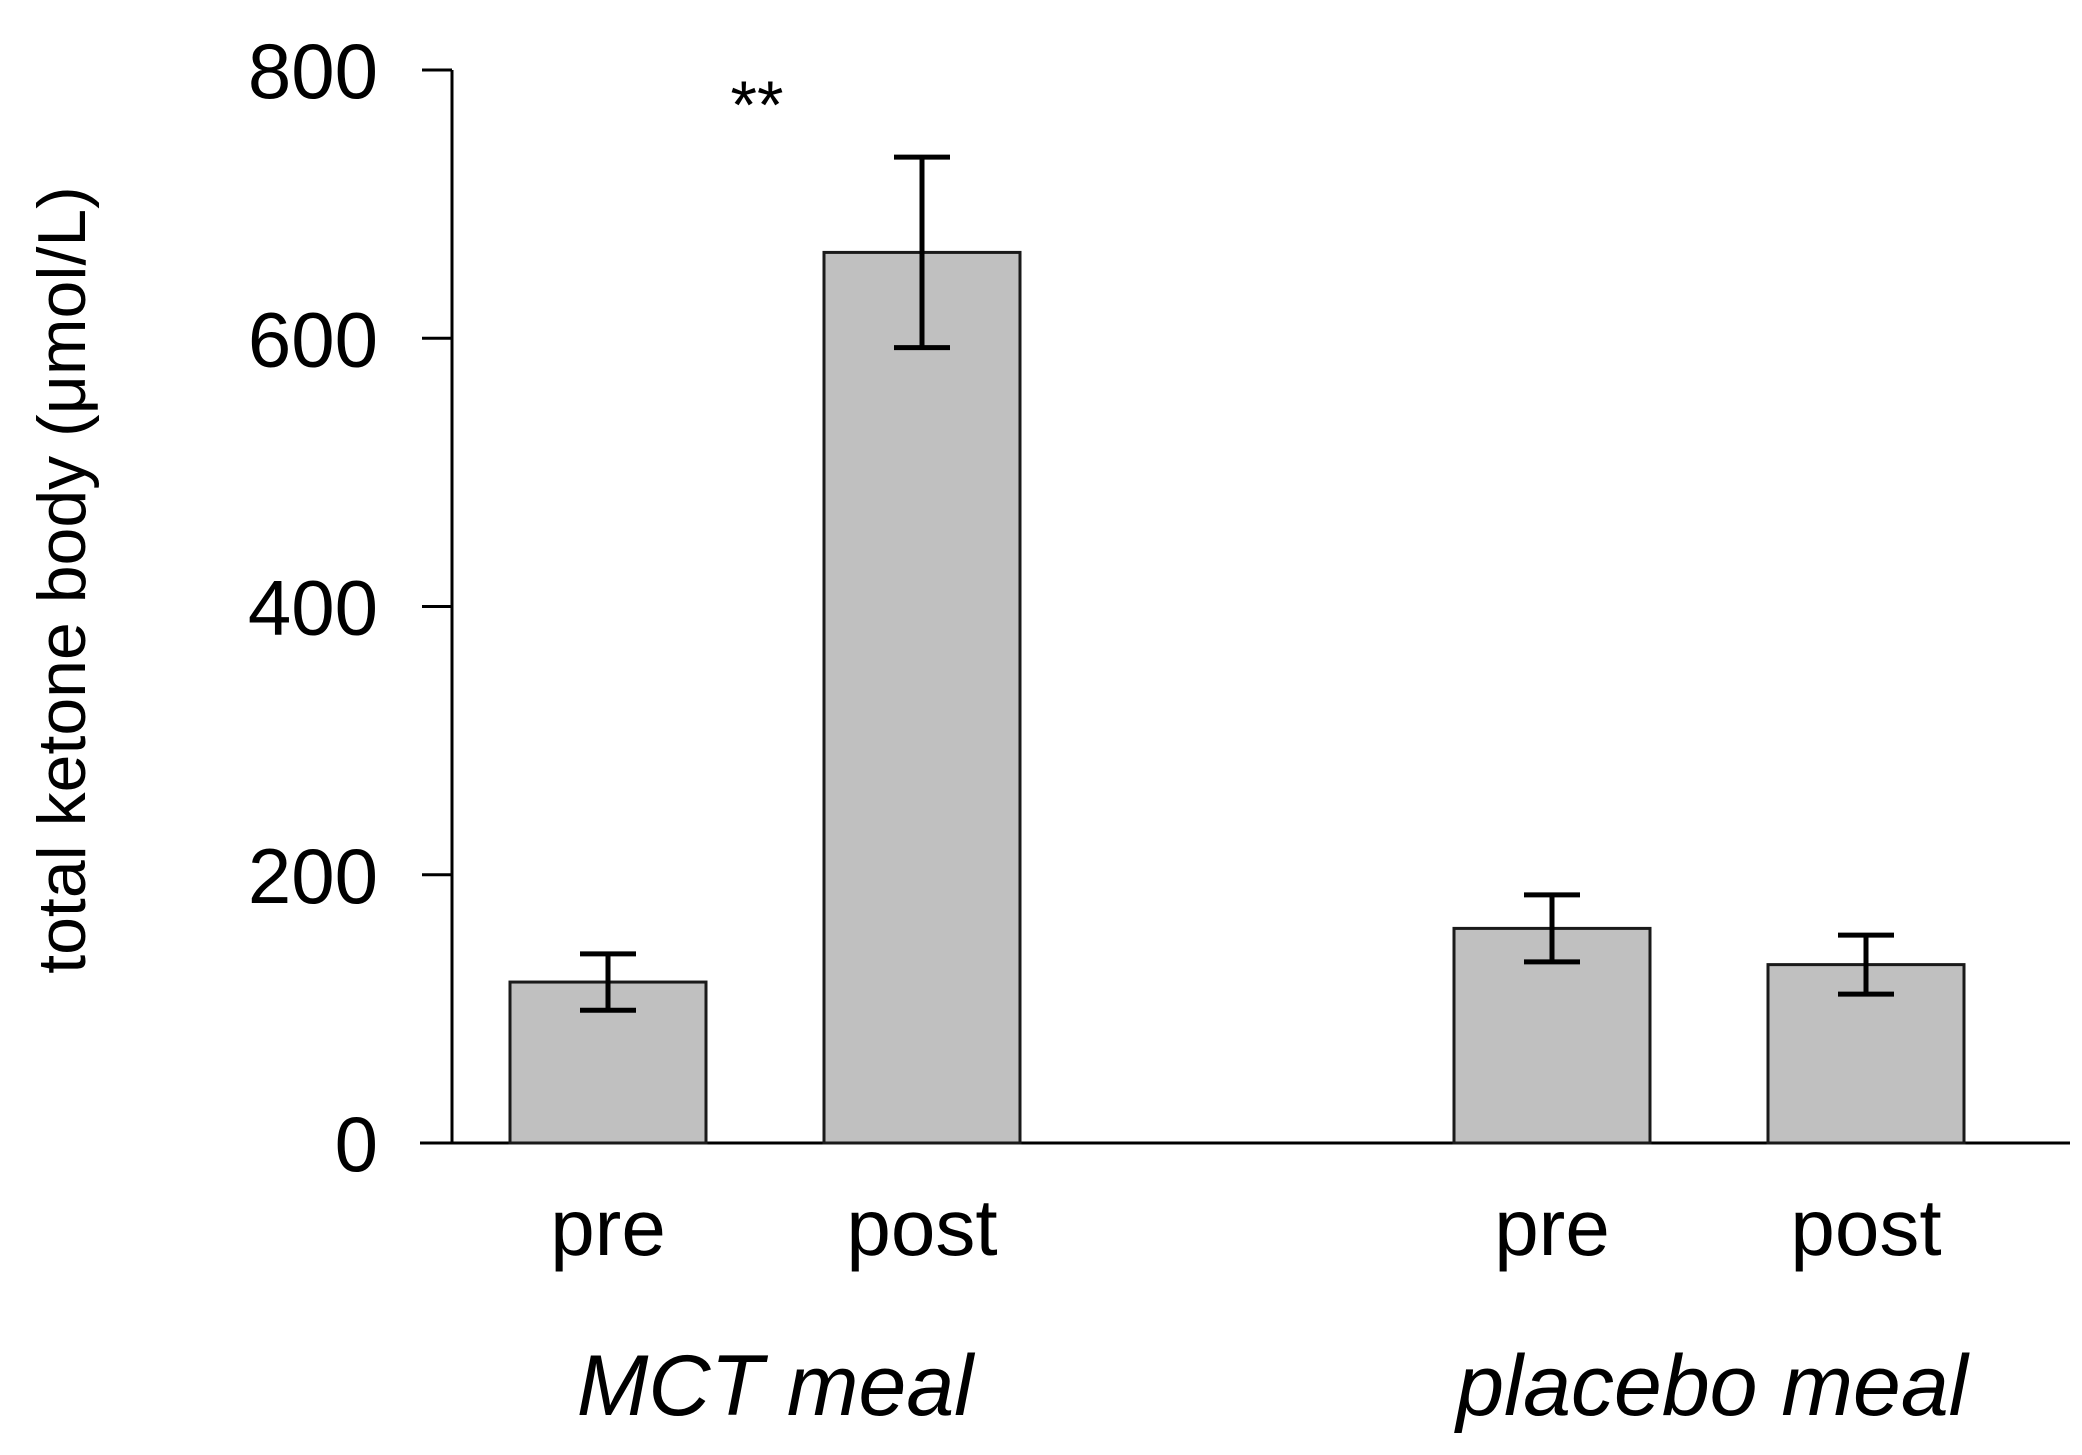 The width and height of the screenshot is (2082, 1455). Describe the element at coordinates (313, 339) in the screenshot. I see `y-tick-label: 600` at that location.